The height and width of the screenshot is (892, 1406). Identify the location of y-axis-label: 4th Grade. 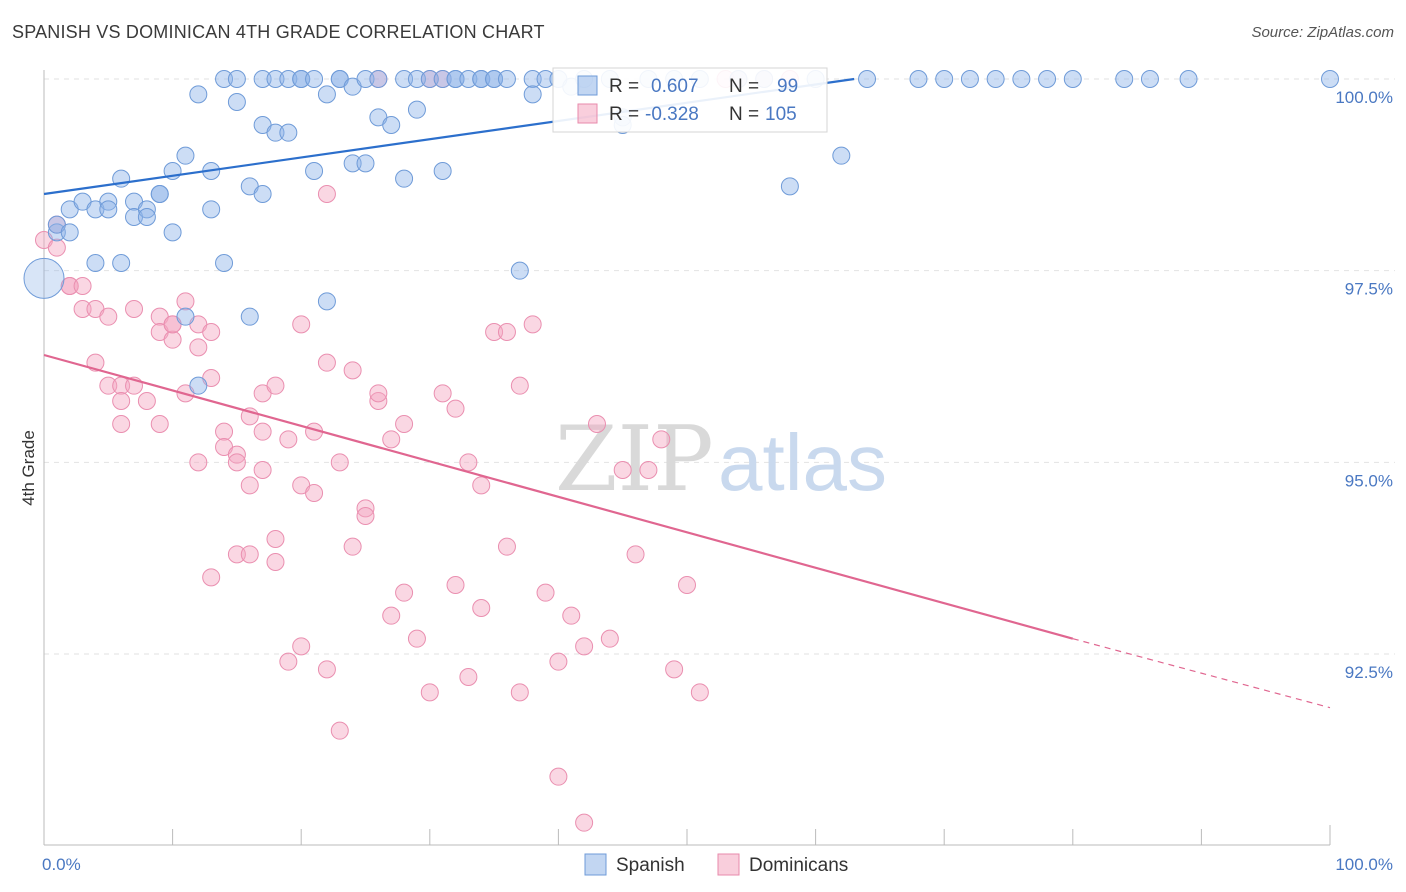
(28, 468).